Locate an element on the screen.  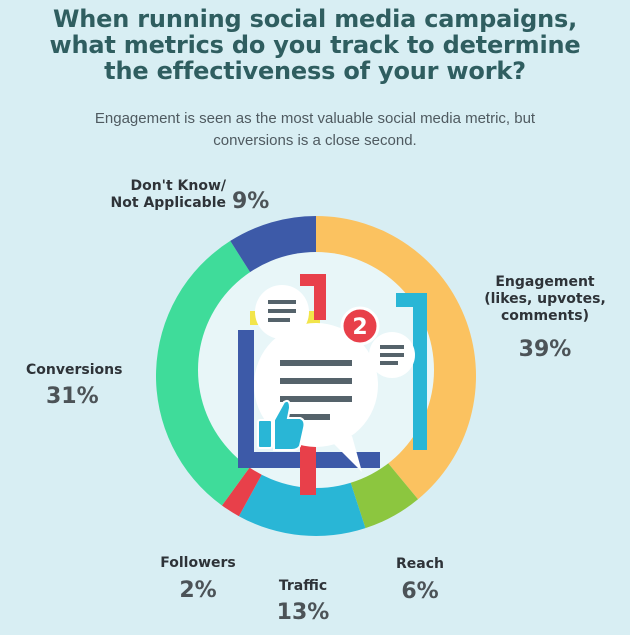
label-dont-know: Don't Know/ Not Applicable is located at coordinates (161, 195).